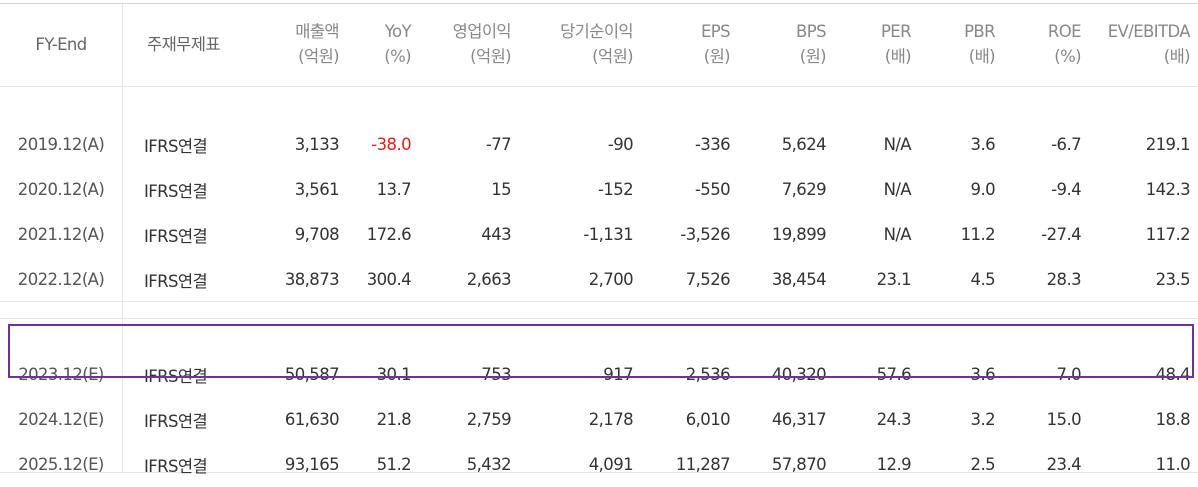 The image size is (1198, 487). I want to click on header-fy-end: FY-End, so click(61, 44).